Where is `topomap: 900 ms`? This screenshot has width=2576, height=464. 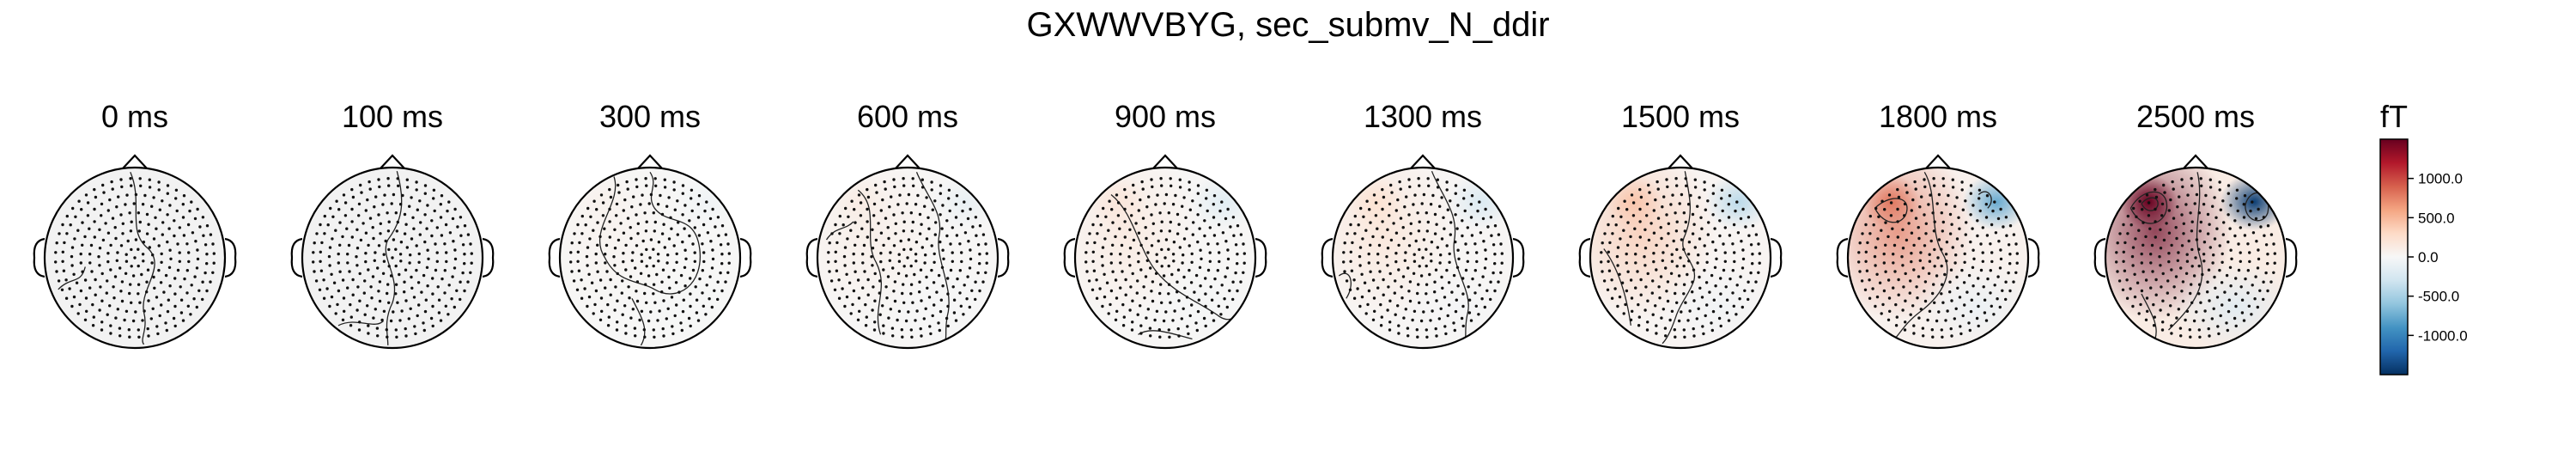 topomap: 900 ms is located at coordinates (1165, 224).